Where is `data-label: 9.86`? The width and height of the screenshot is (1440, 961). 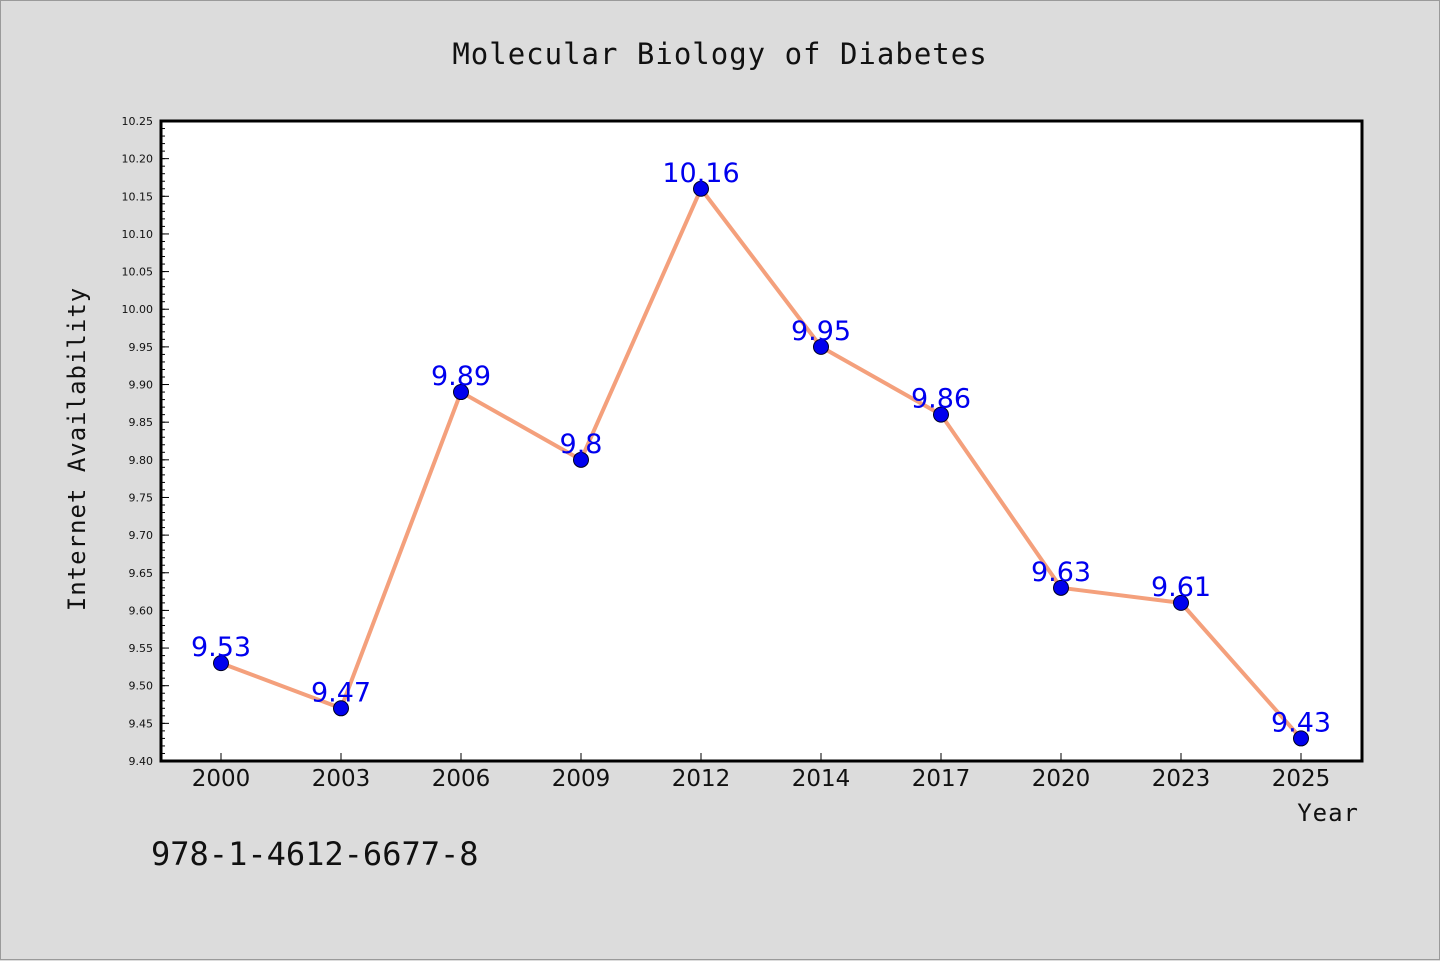 data-label: 9.86 is located at coordinates (941, 399).